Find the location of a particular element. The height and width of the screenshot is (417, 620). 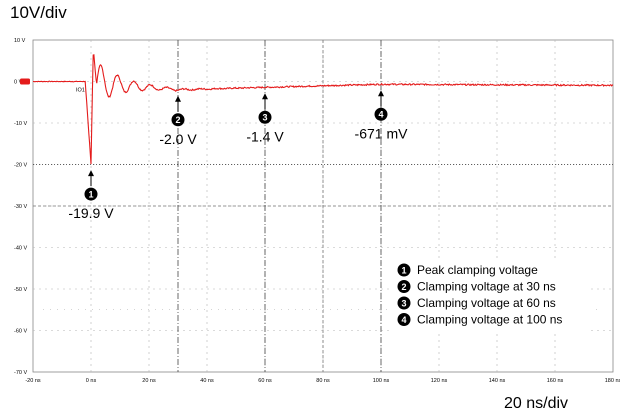

x-tick-label: 160 ns is located at coordinates (555, 381).